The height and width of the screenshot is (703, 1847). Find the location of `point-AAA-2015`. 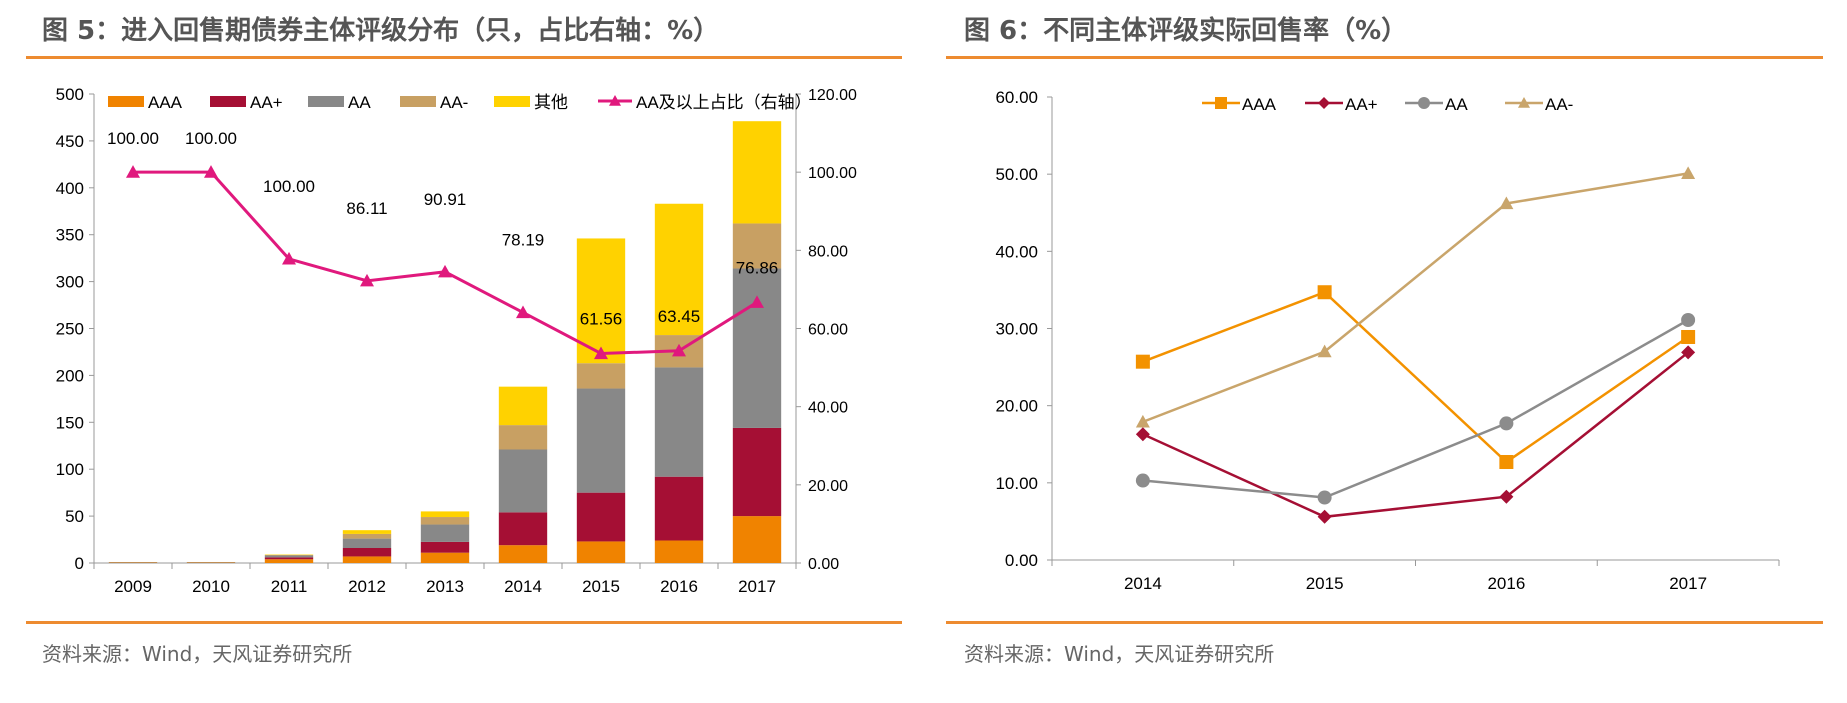

point-AAA-2015 is located at coordinates (1324, 292).